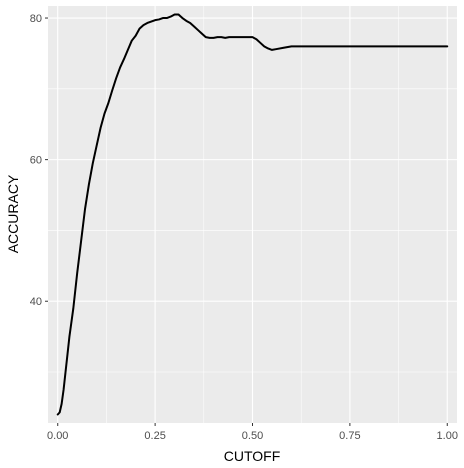 The width and height of the screenshot is (464, 468). I want to click on y-axis-ticks: 40 60 80, so click(39, 160).